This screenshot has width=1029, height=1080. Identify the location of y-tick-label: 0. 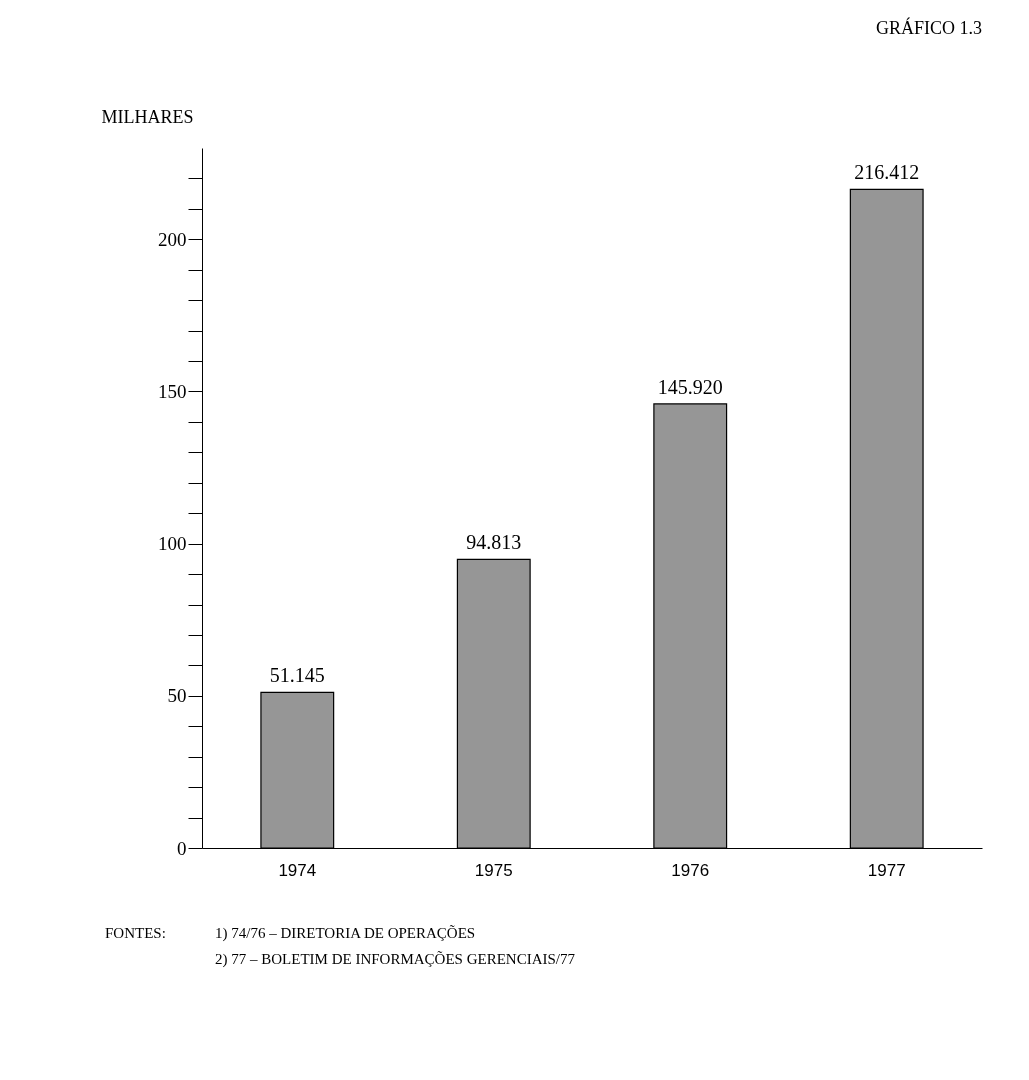
(182, 848).